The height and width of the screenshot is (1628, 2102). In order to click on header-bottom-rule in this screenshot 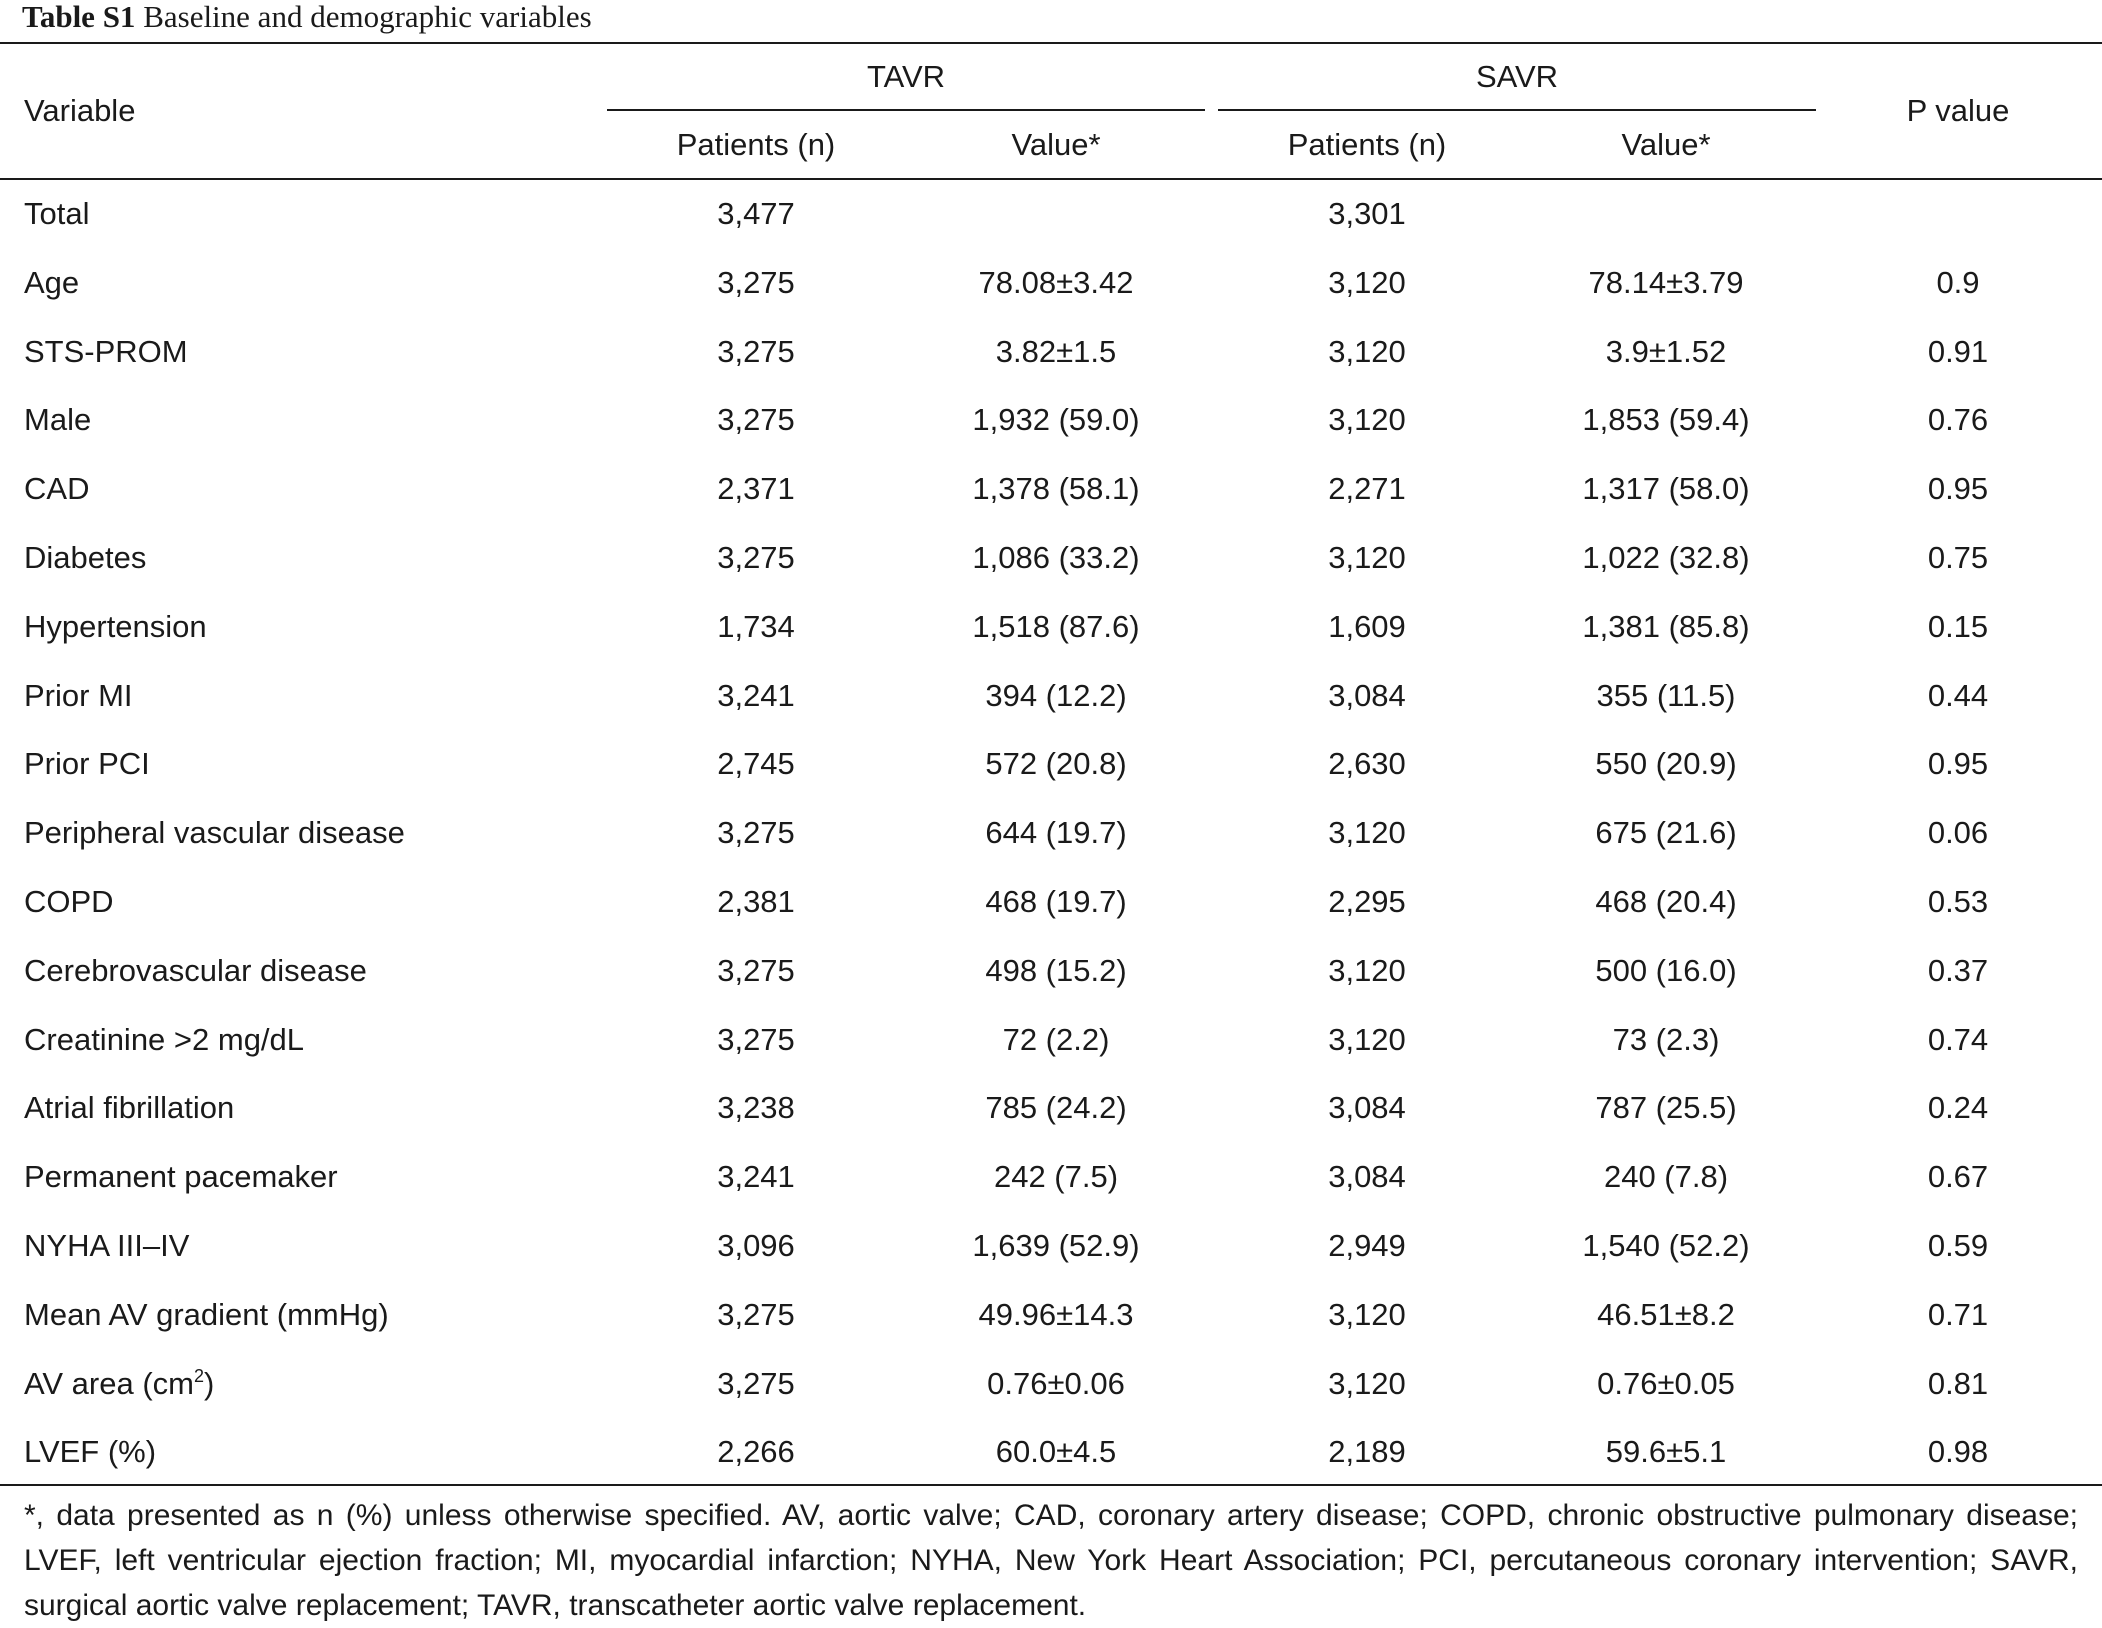, I will do `click(1051, 179)`.